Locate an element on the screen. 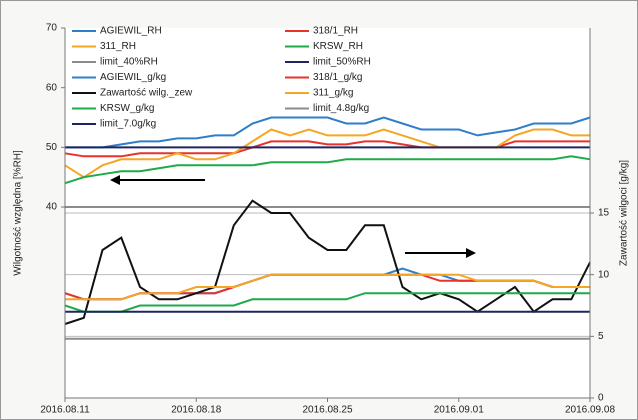  y2-tick-label: 0 is located at coordinates (601, 398).